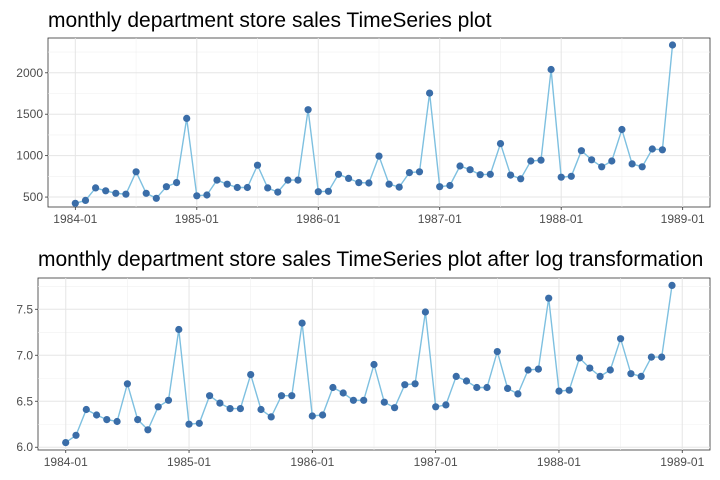 The width and height of the screenshot is (720, 480). What do you see at coordinates (29, 156) in the screenshot?
I see `y-tick-label: 1000` at bounding box center [29, 156].